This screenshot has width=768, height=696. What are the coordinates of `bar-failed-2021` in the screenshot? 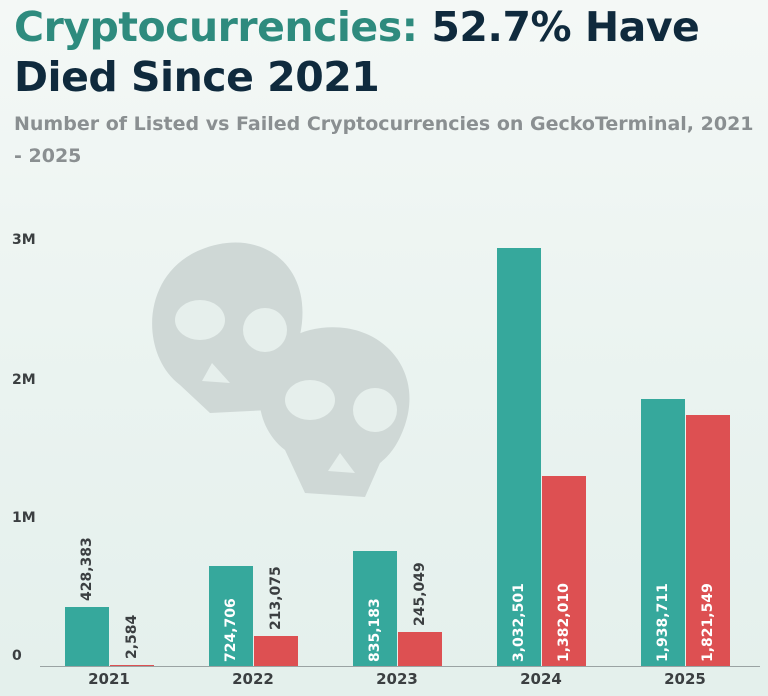 It's located at (132, 665).